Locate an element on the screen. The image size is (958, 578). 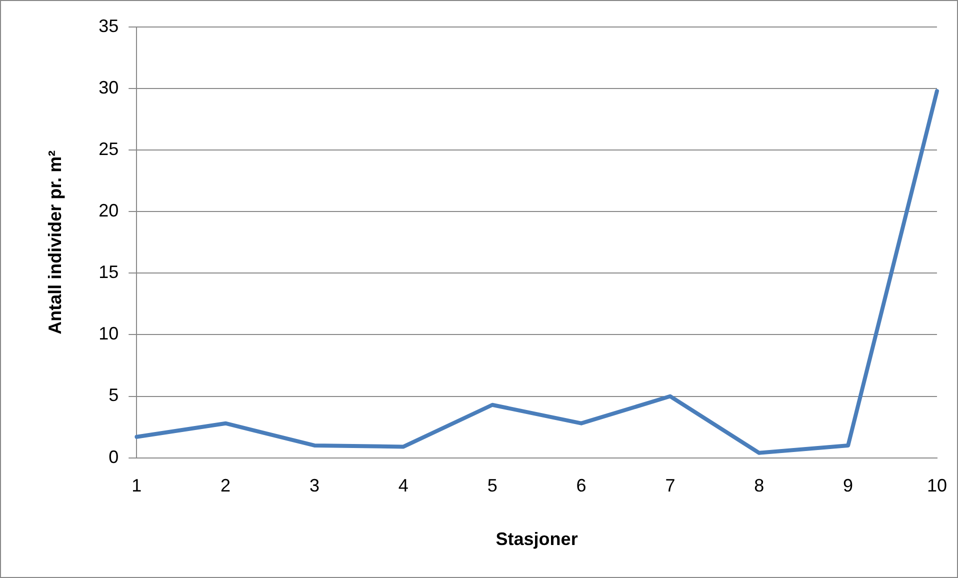
y-tick-label: 35 is located at coordinates (108, 26).